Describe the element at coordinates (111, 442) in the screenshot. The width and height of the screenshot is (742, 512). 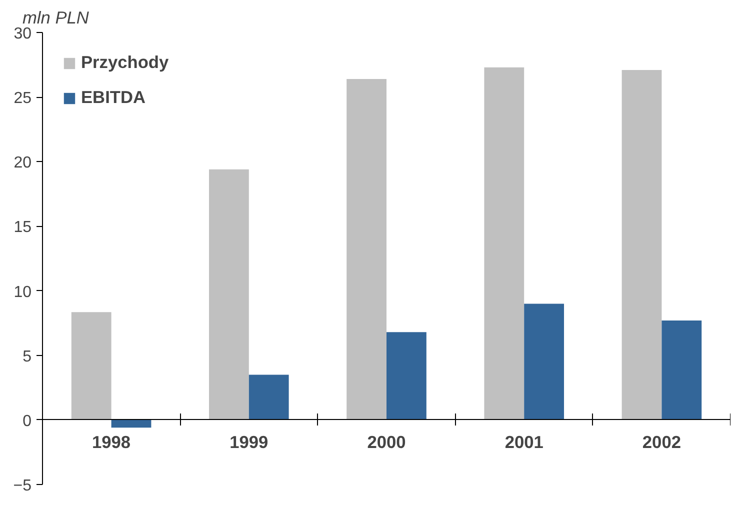
I see `x-tick-label: 1998` at that location.